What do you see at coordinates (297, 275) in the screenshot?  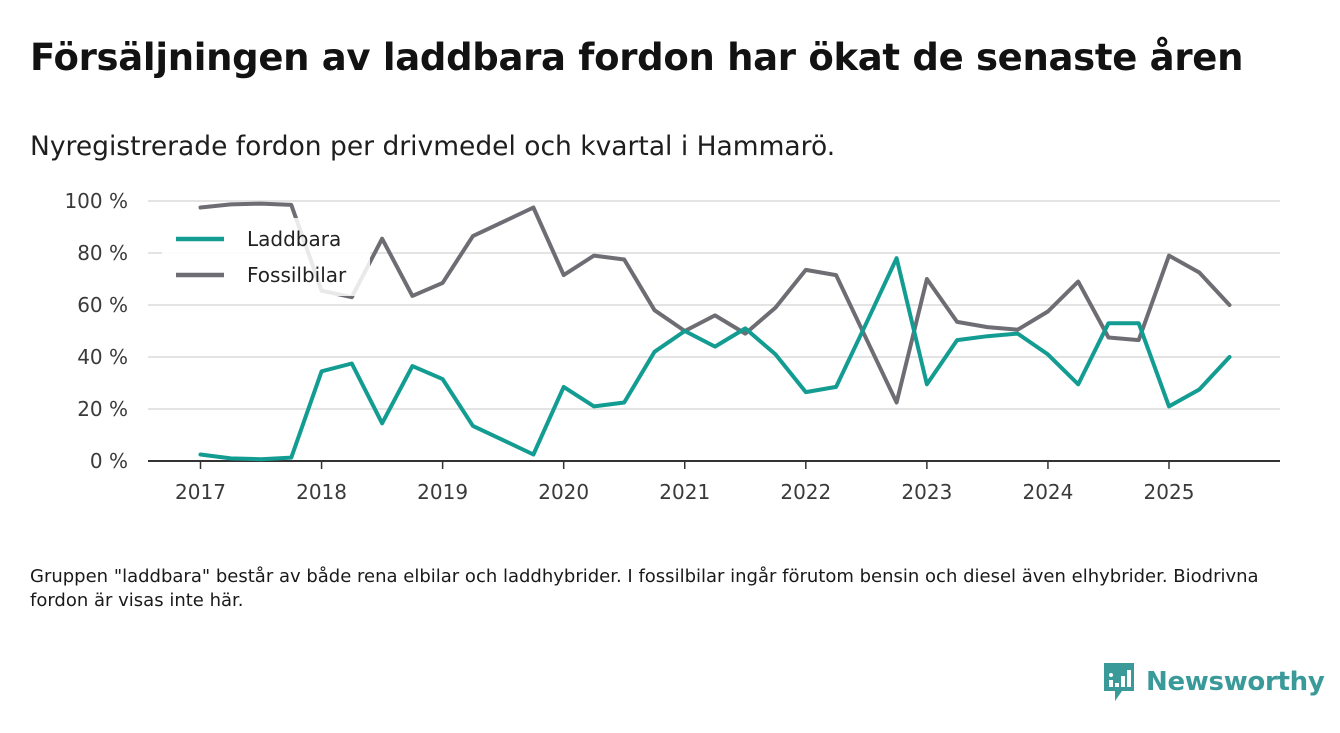 I see `legend-label-fossilbilar: Fossilbilar` at bounding box center [297, 275].